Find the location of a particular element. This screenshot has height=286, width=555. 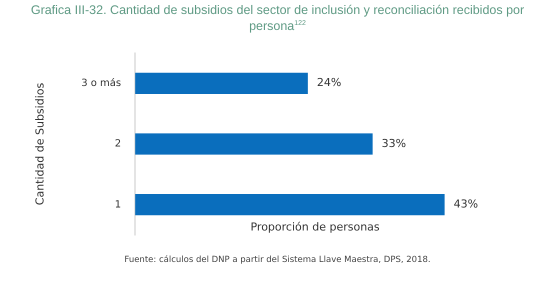

y-tick-label: 1 is located at coordinates (118, 204).